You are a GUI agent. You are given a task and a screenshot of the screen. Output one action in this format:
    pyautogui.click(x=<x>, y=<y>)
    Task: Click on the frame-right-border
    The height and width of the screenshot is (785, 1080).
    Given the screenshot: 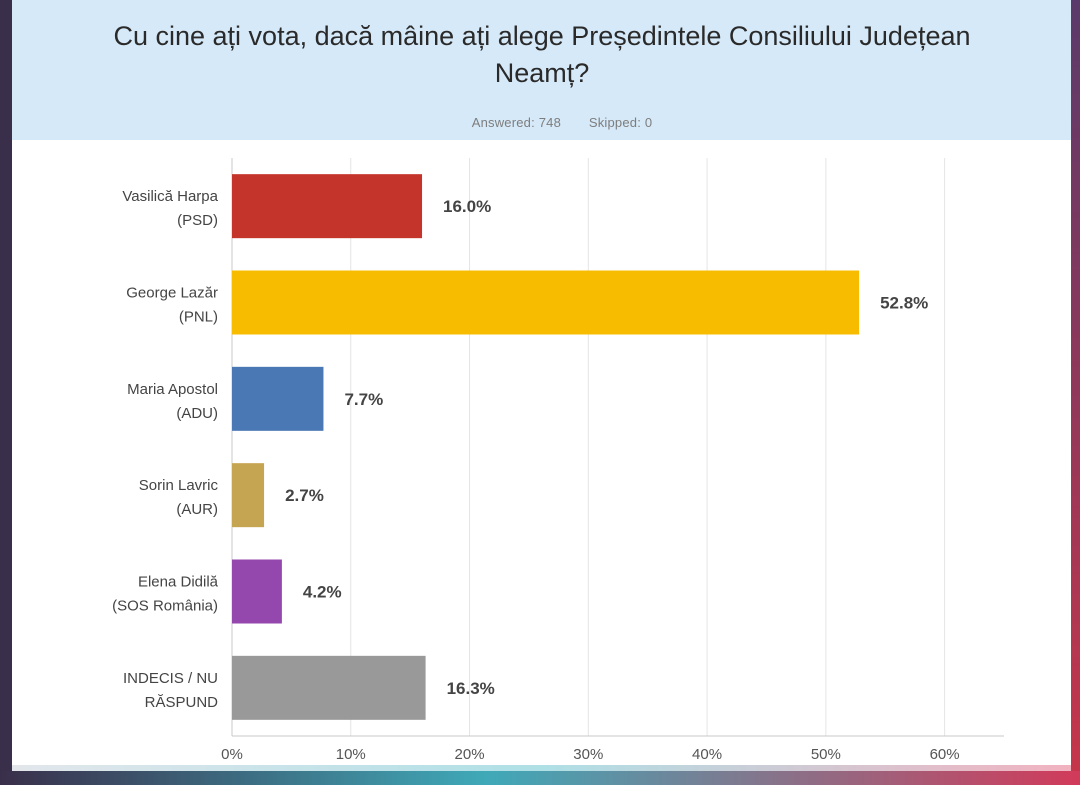 What is the action you would take?
    pyautogui.click(x=1075, y=392)
    